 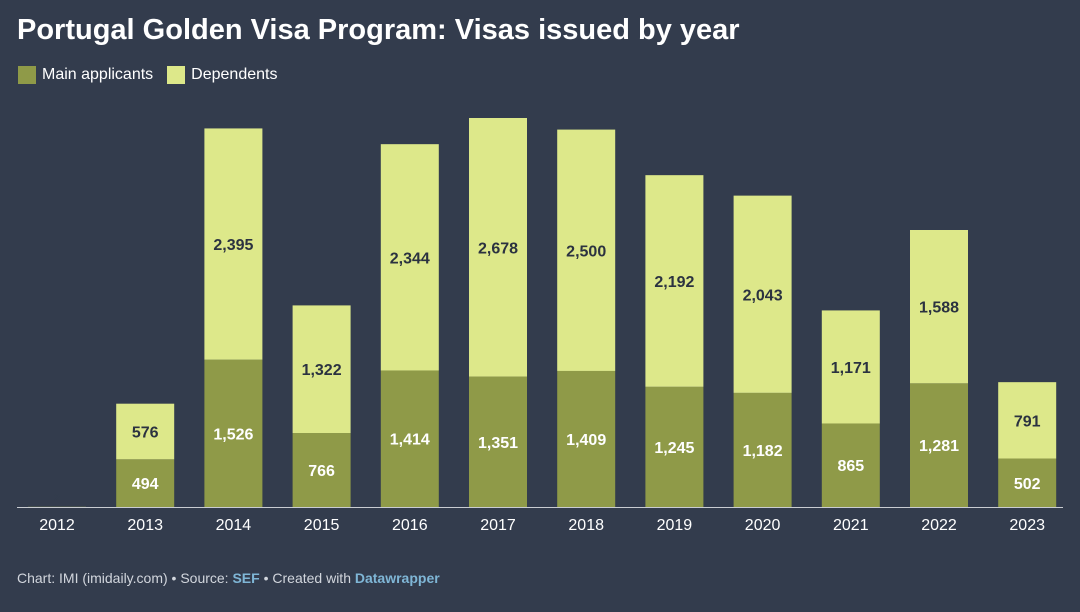 I want to click on bar-main-applicants-2021, so click(x=850, y=465).